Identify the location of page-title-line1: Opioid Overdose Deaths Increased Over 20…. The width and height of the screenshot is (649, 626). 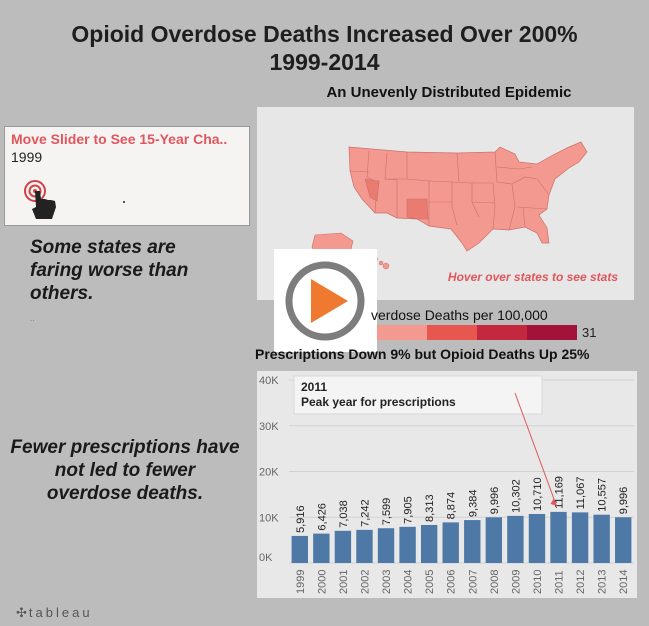
(324, 34).